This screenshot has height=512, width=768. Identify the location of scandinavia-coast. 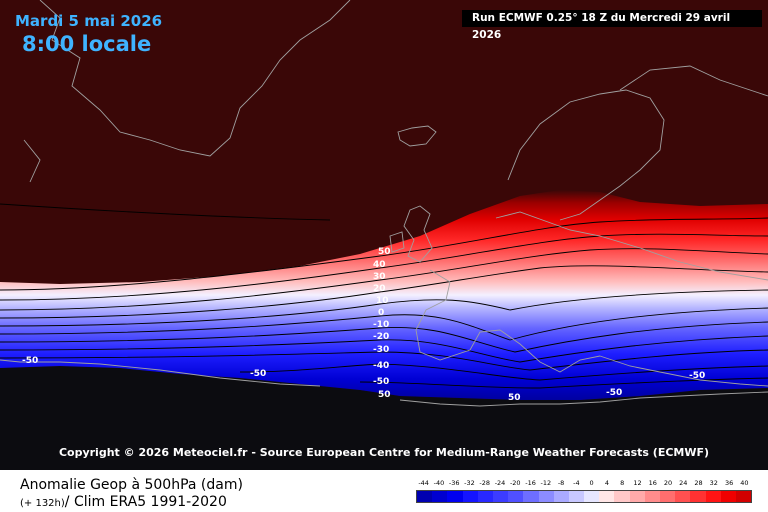
(586, 155).